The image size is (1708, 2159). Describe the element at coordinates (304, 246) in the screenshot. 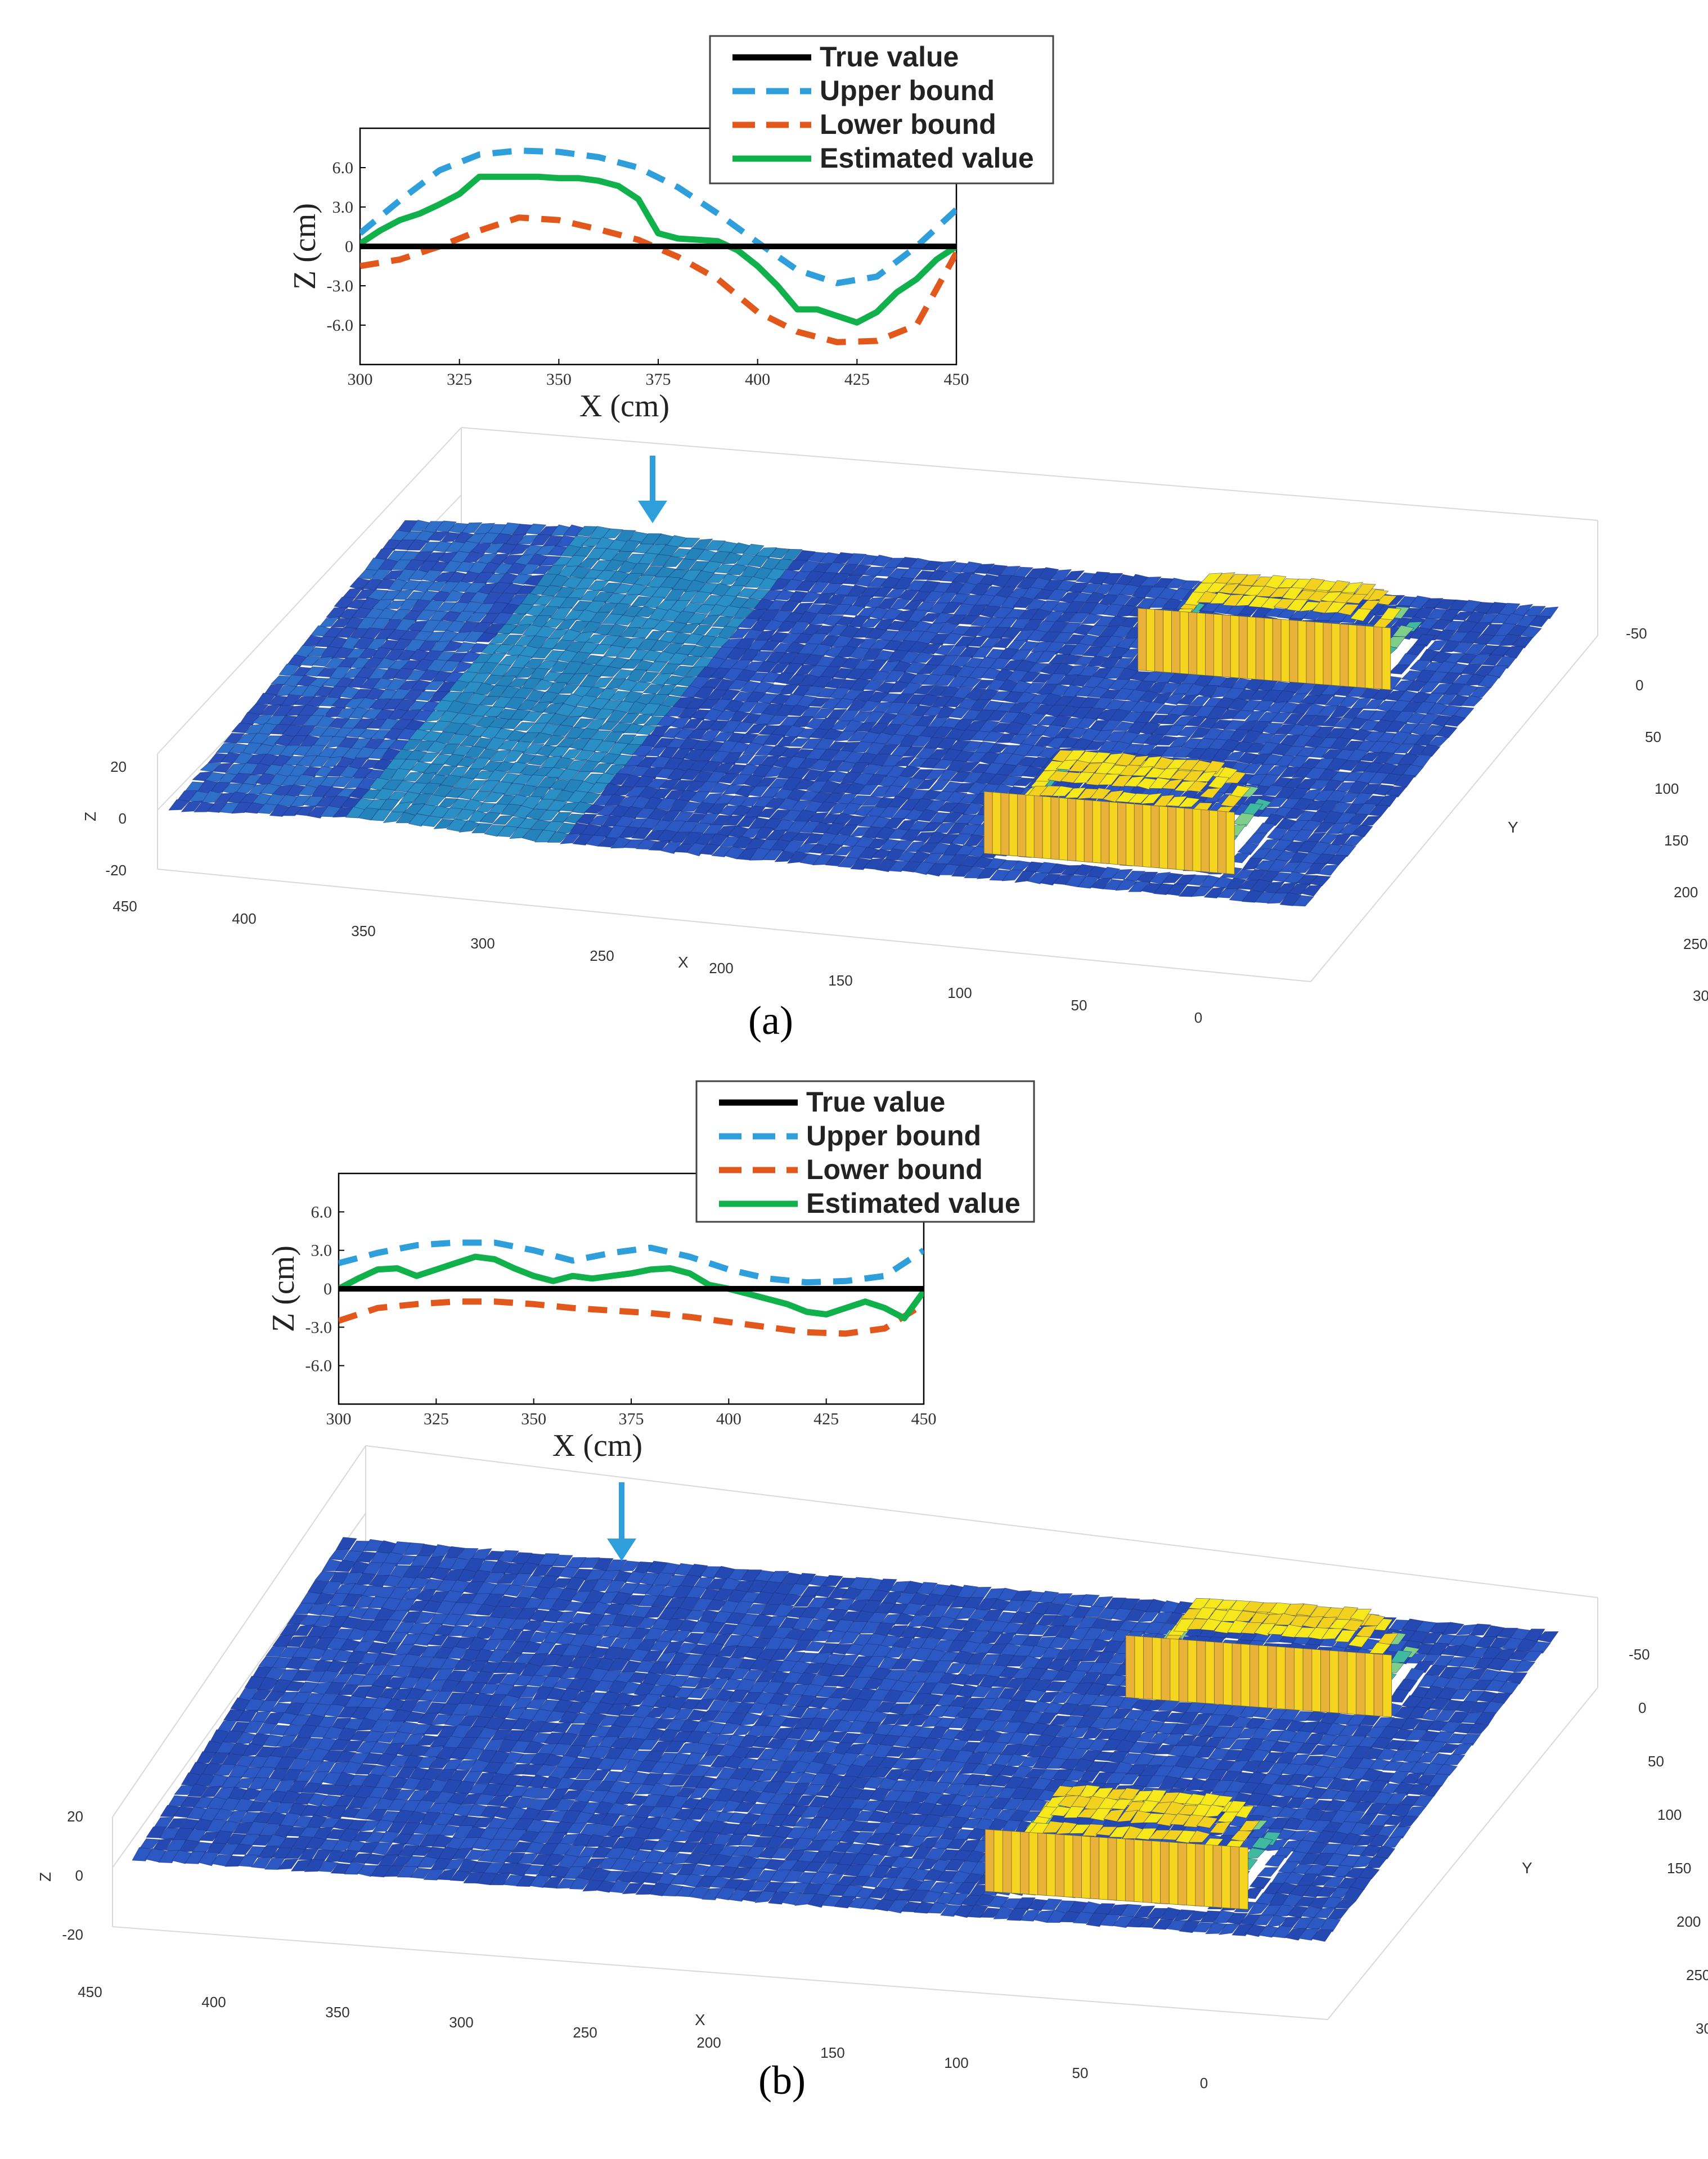

I see `y-axis-label: Z (cm)` at that location.